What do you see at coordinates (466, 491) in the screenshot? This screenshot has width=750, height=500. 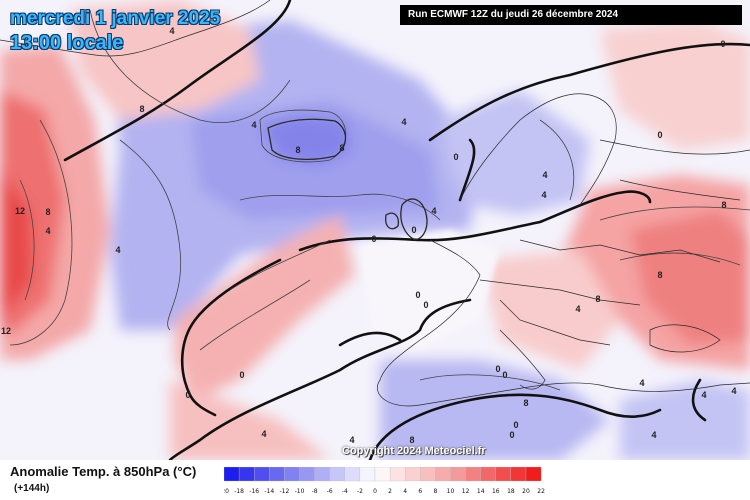 I see `scale-tick-label: 12` at bounding box center [466, 491].